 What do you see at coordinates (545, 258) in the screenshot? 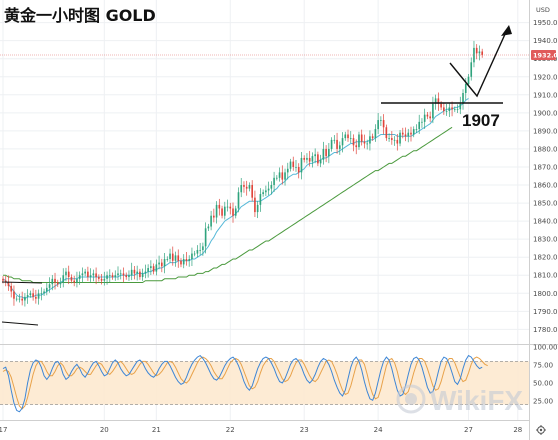
I see `price-tick-label: 1820.00` at bounding box center [545, 258].